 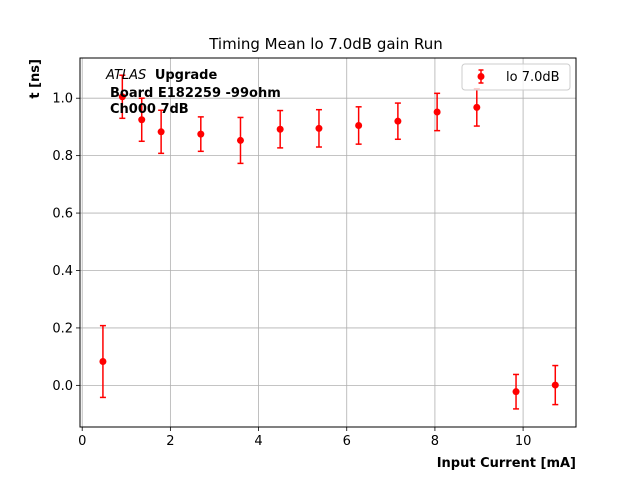 What do you see at coordinates (35, 79) in the screenshot?
I see `y-axis-label: t [ns]` at bounding box center [35, 79].